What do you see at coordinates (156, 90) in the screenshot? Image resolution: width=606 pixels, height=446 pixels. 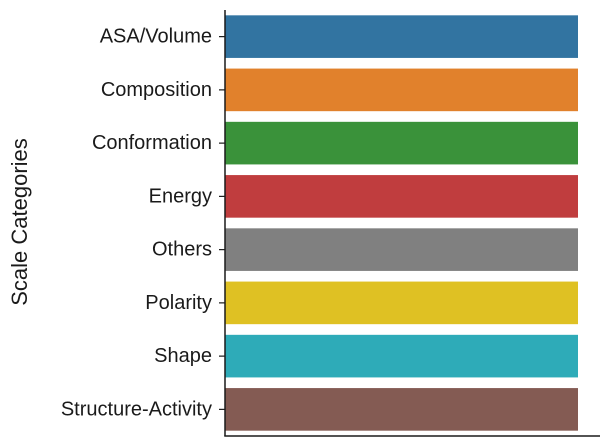 I see `y-tick-label: Composition` at bounding box center [156, 90].